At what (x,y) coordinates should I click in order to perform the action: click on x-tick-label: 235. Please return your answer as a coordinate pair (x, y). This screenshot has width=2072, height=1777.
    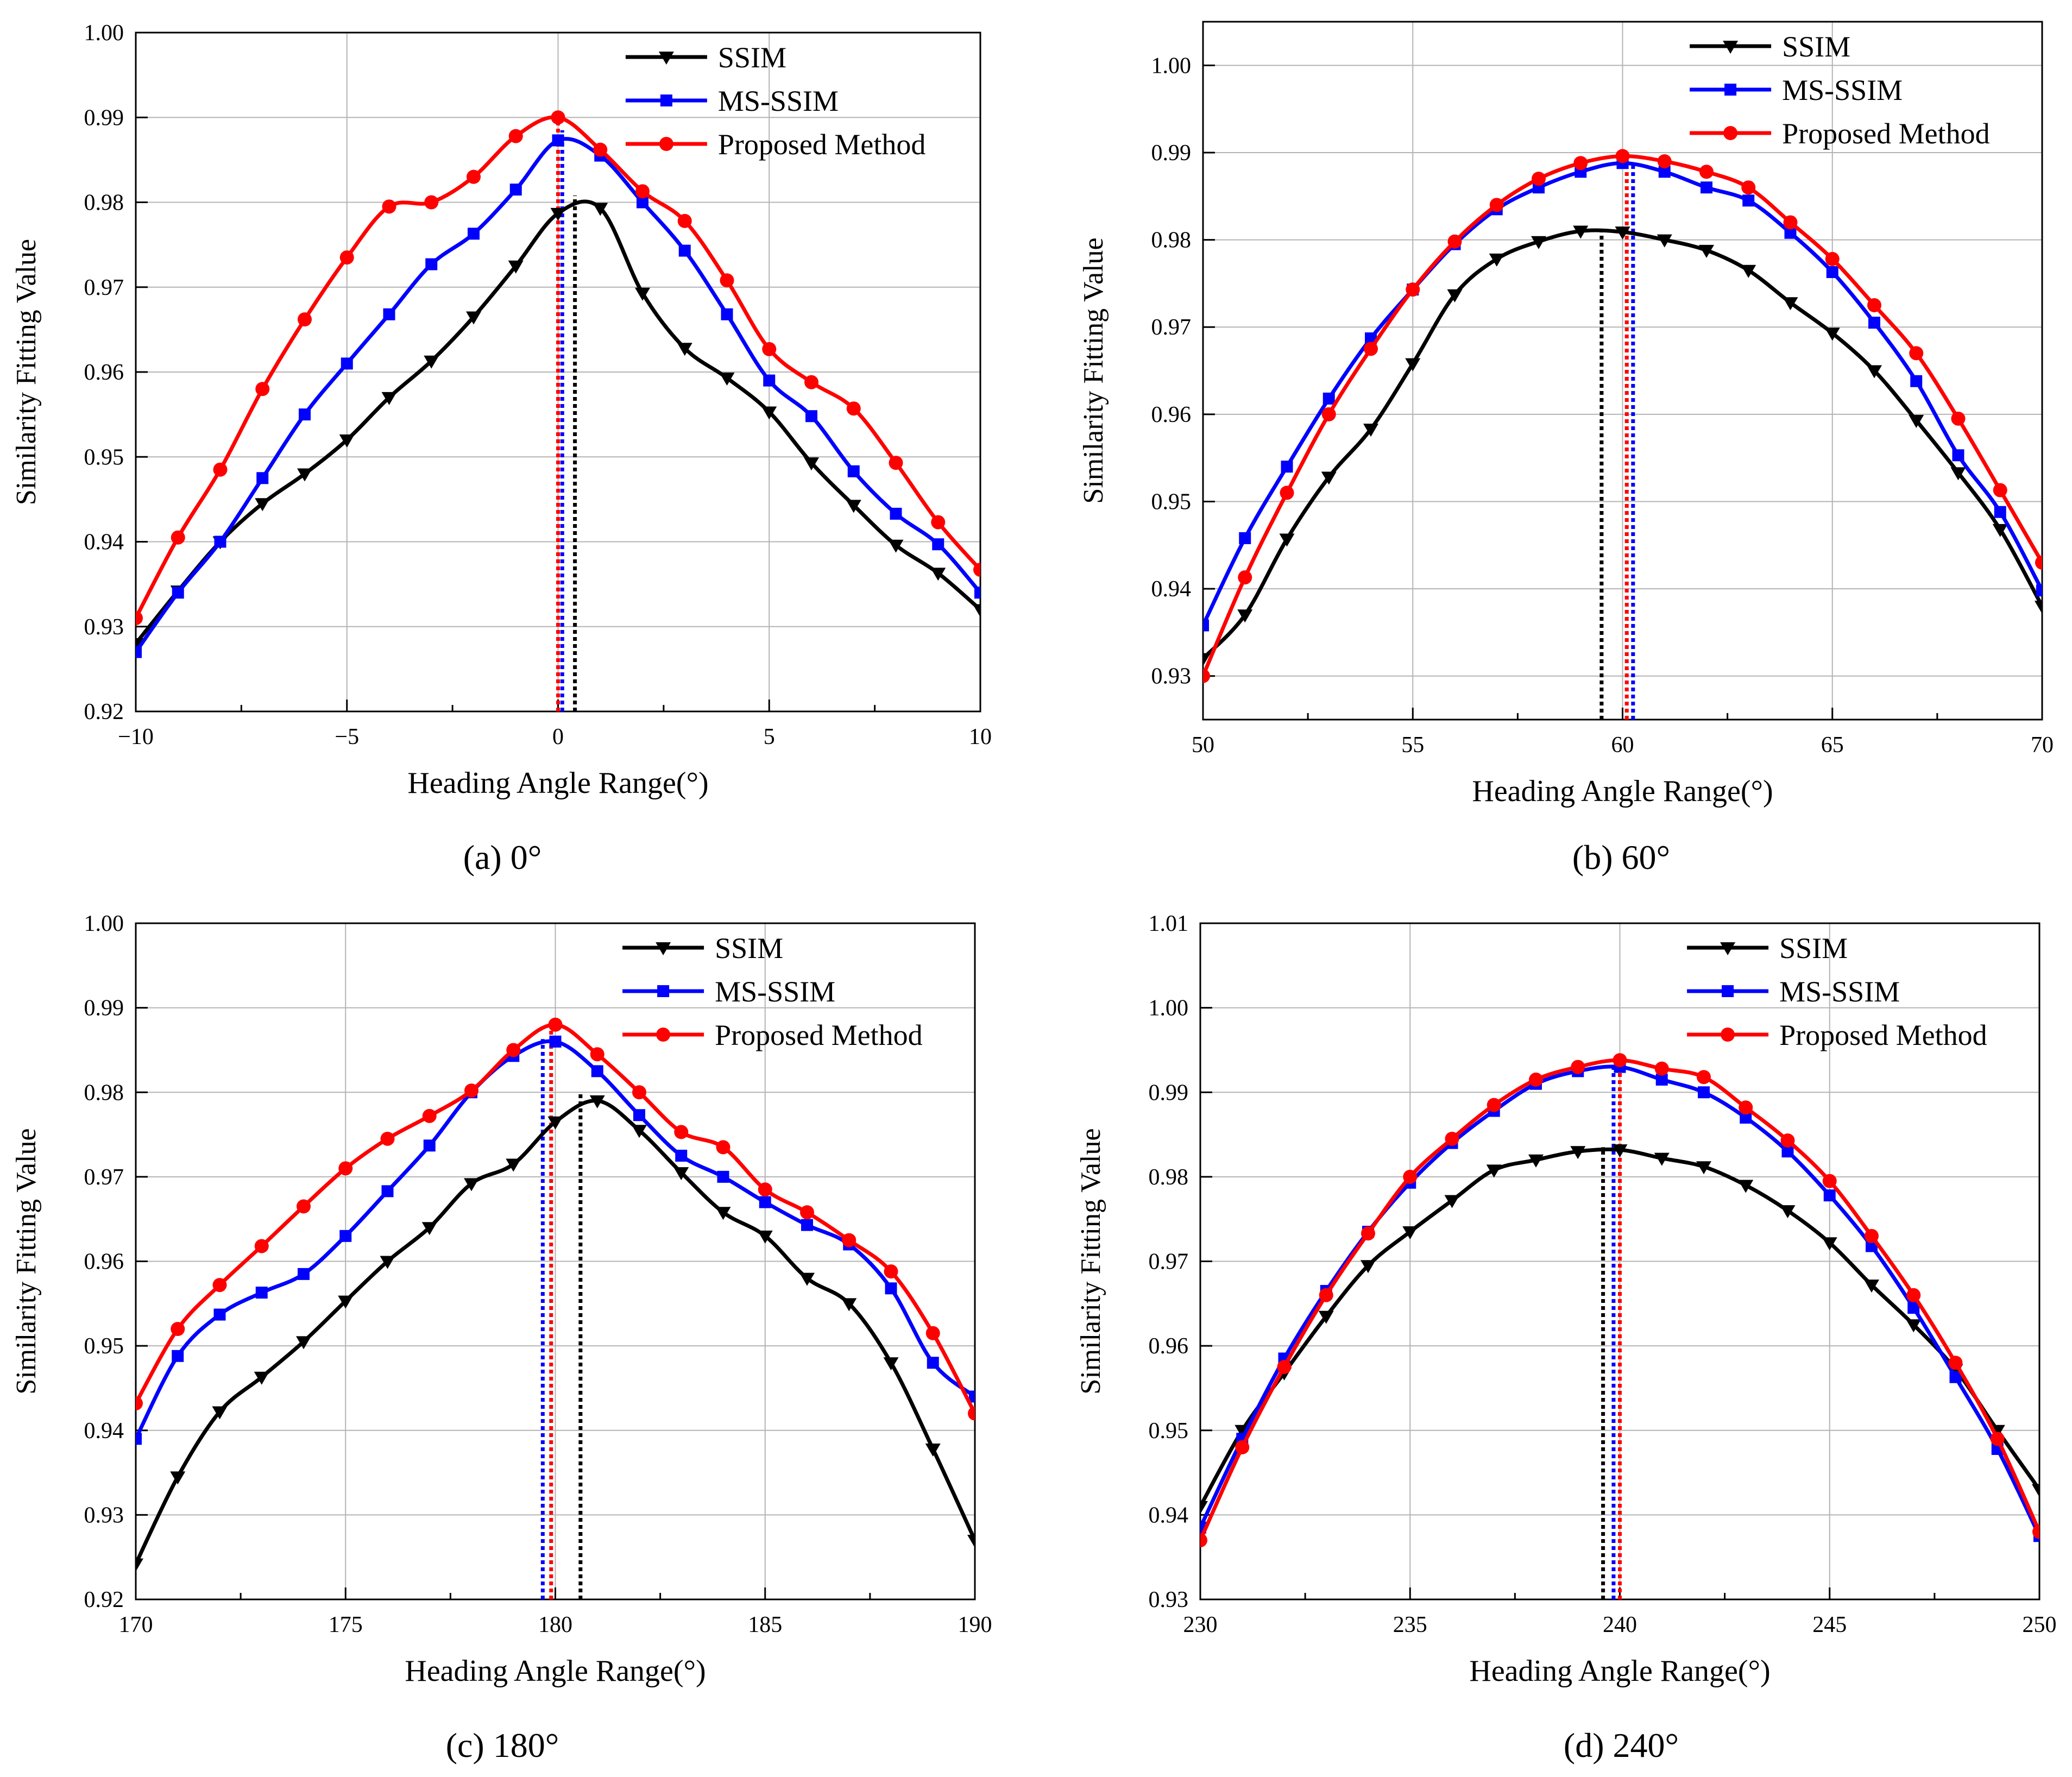
    Looking at the image, I should click on (1410, 1624).